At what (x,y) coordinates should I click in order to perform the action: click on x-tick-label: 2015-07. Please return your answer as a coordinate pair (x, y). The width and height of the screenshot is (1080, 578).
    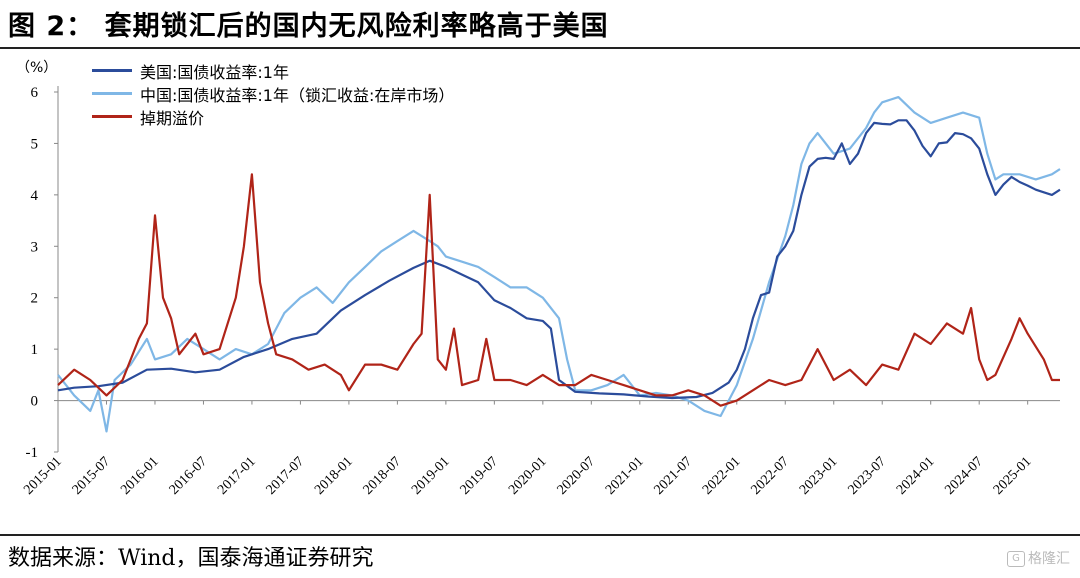
    Looking at the image, I should click on (92, 476).